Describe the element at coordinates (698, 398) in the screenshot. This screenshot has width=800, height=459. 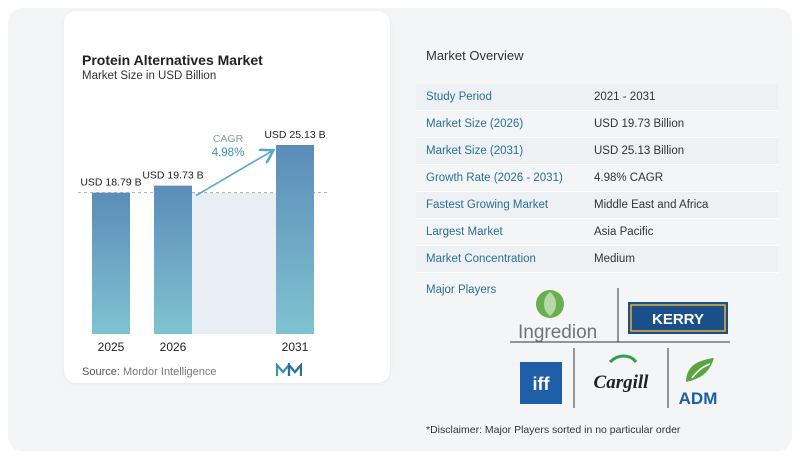
I see `adm-logo-text: ADM` at that location.